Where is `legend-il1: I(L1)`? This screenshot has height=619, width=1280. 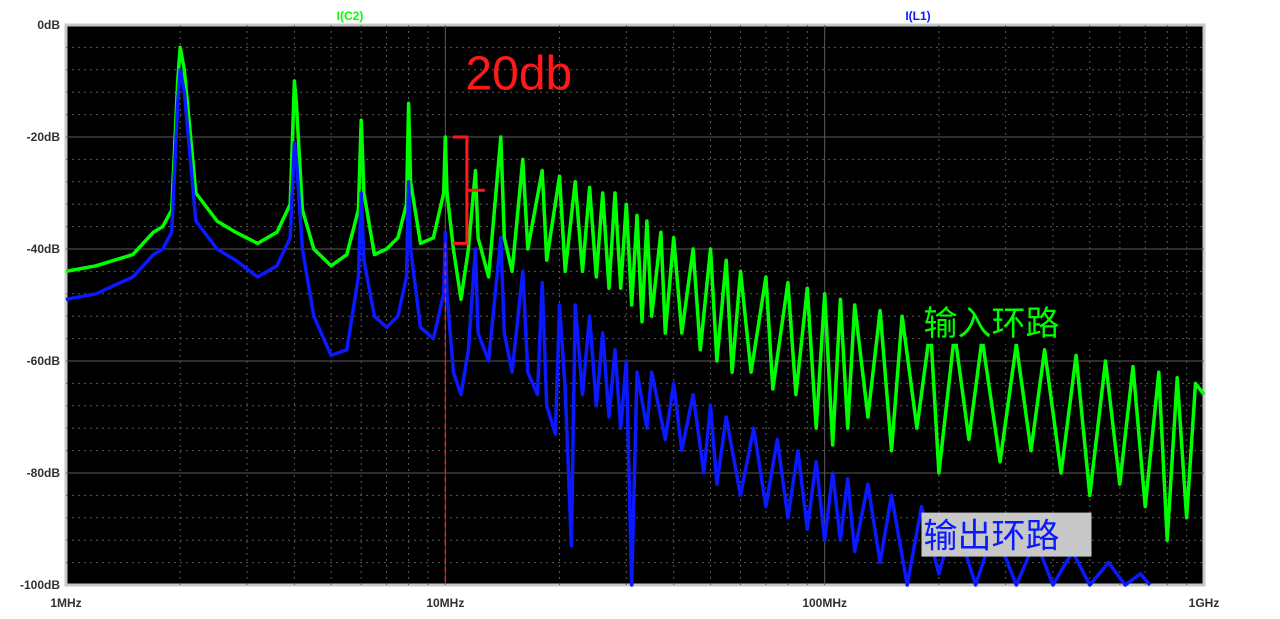 legend-il1: I(L1) is located at coordinates (917, 16).